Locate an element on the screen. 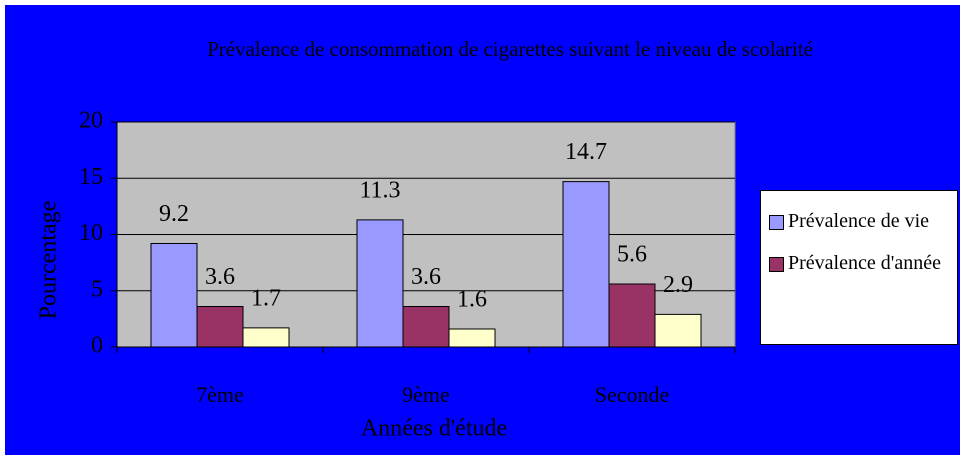 This screenshot has width=965, height=461. y-tick-label: 0 is located at coordinates (97, 346).